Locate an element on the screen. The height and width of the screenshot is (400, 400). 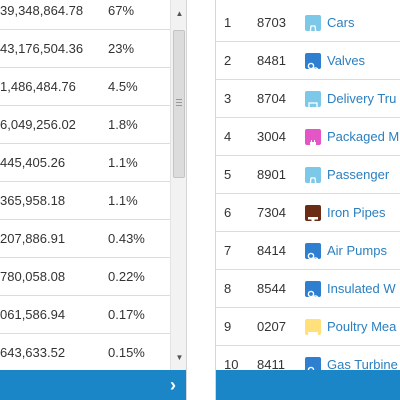
product-label: Insulated W is located at coordinates (361, 288).